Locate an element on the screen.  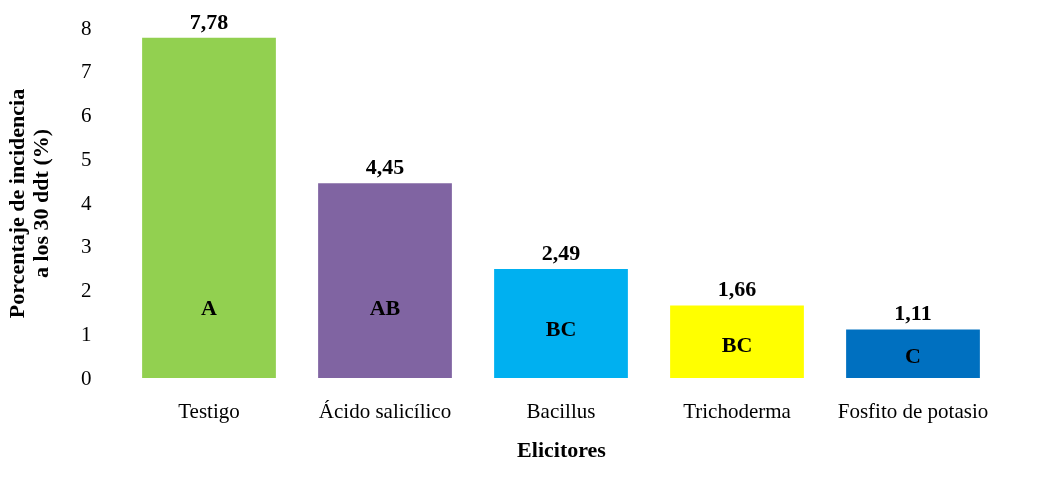
y-tick-label: 0 is located at coordinates (86, 377).